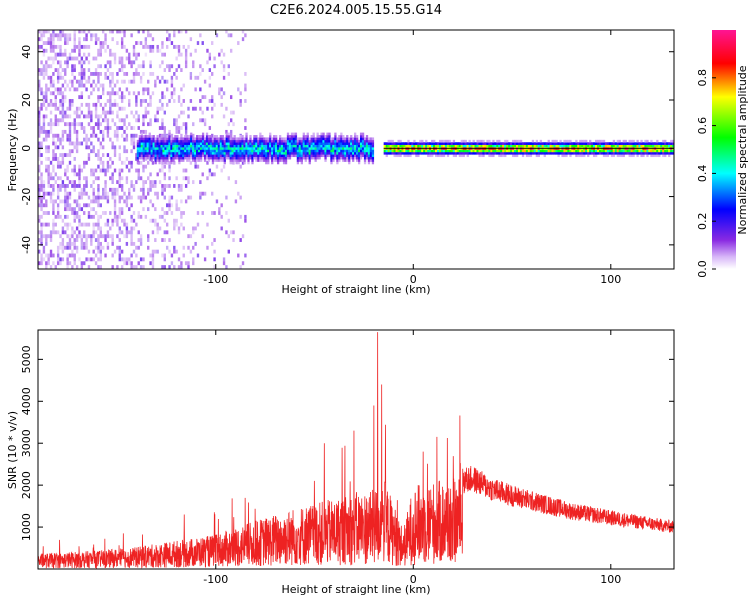  I want to click on heatmap-cell-2040, so click(189, 158).